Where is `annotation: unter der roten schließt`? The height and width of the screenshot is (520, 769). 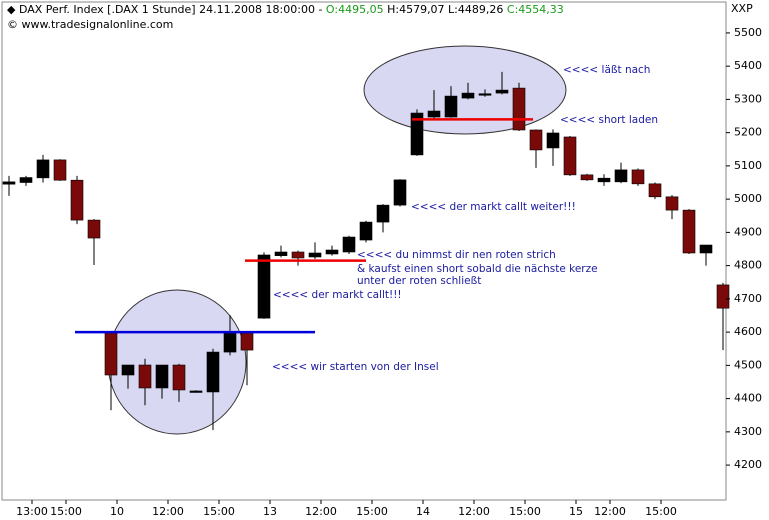
annotation: unter der roten schließt is located at coordinates (419, 281).